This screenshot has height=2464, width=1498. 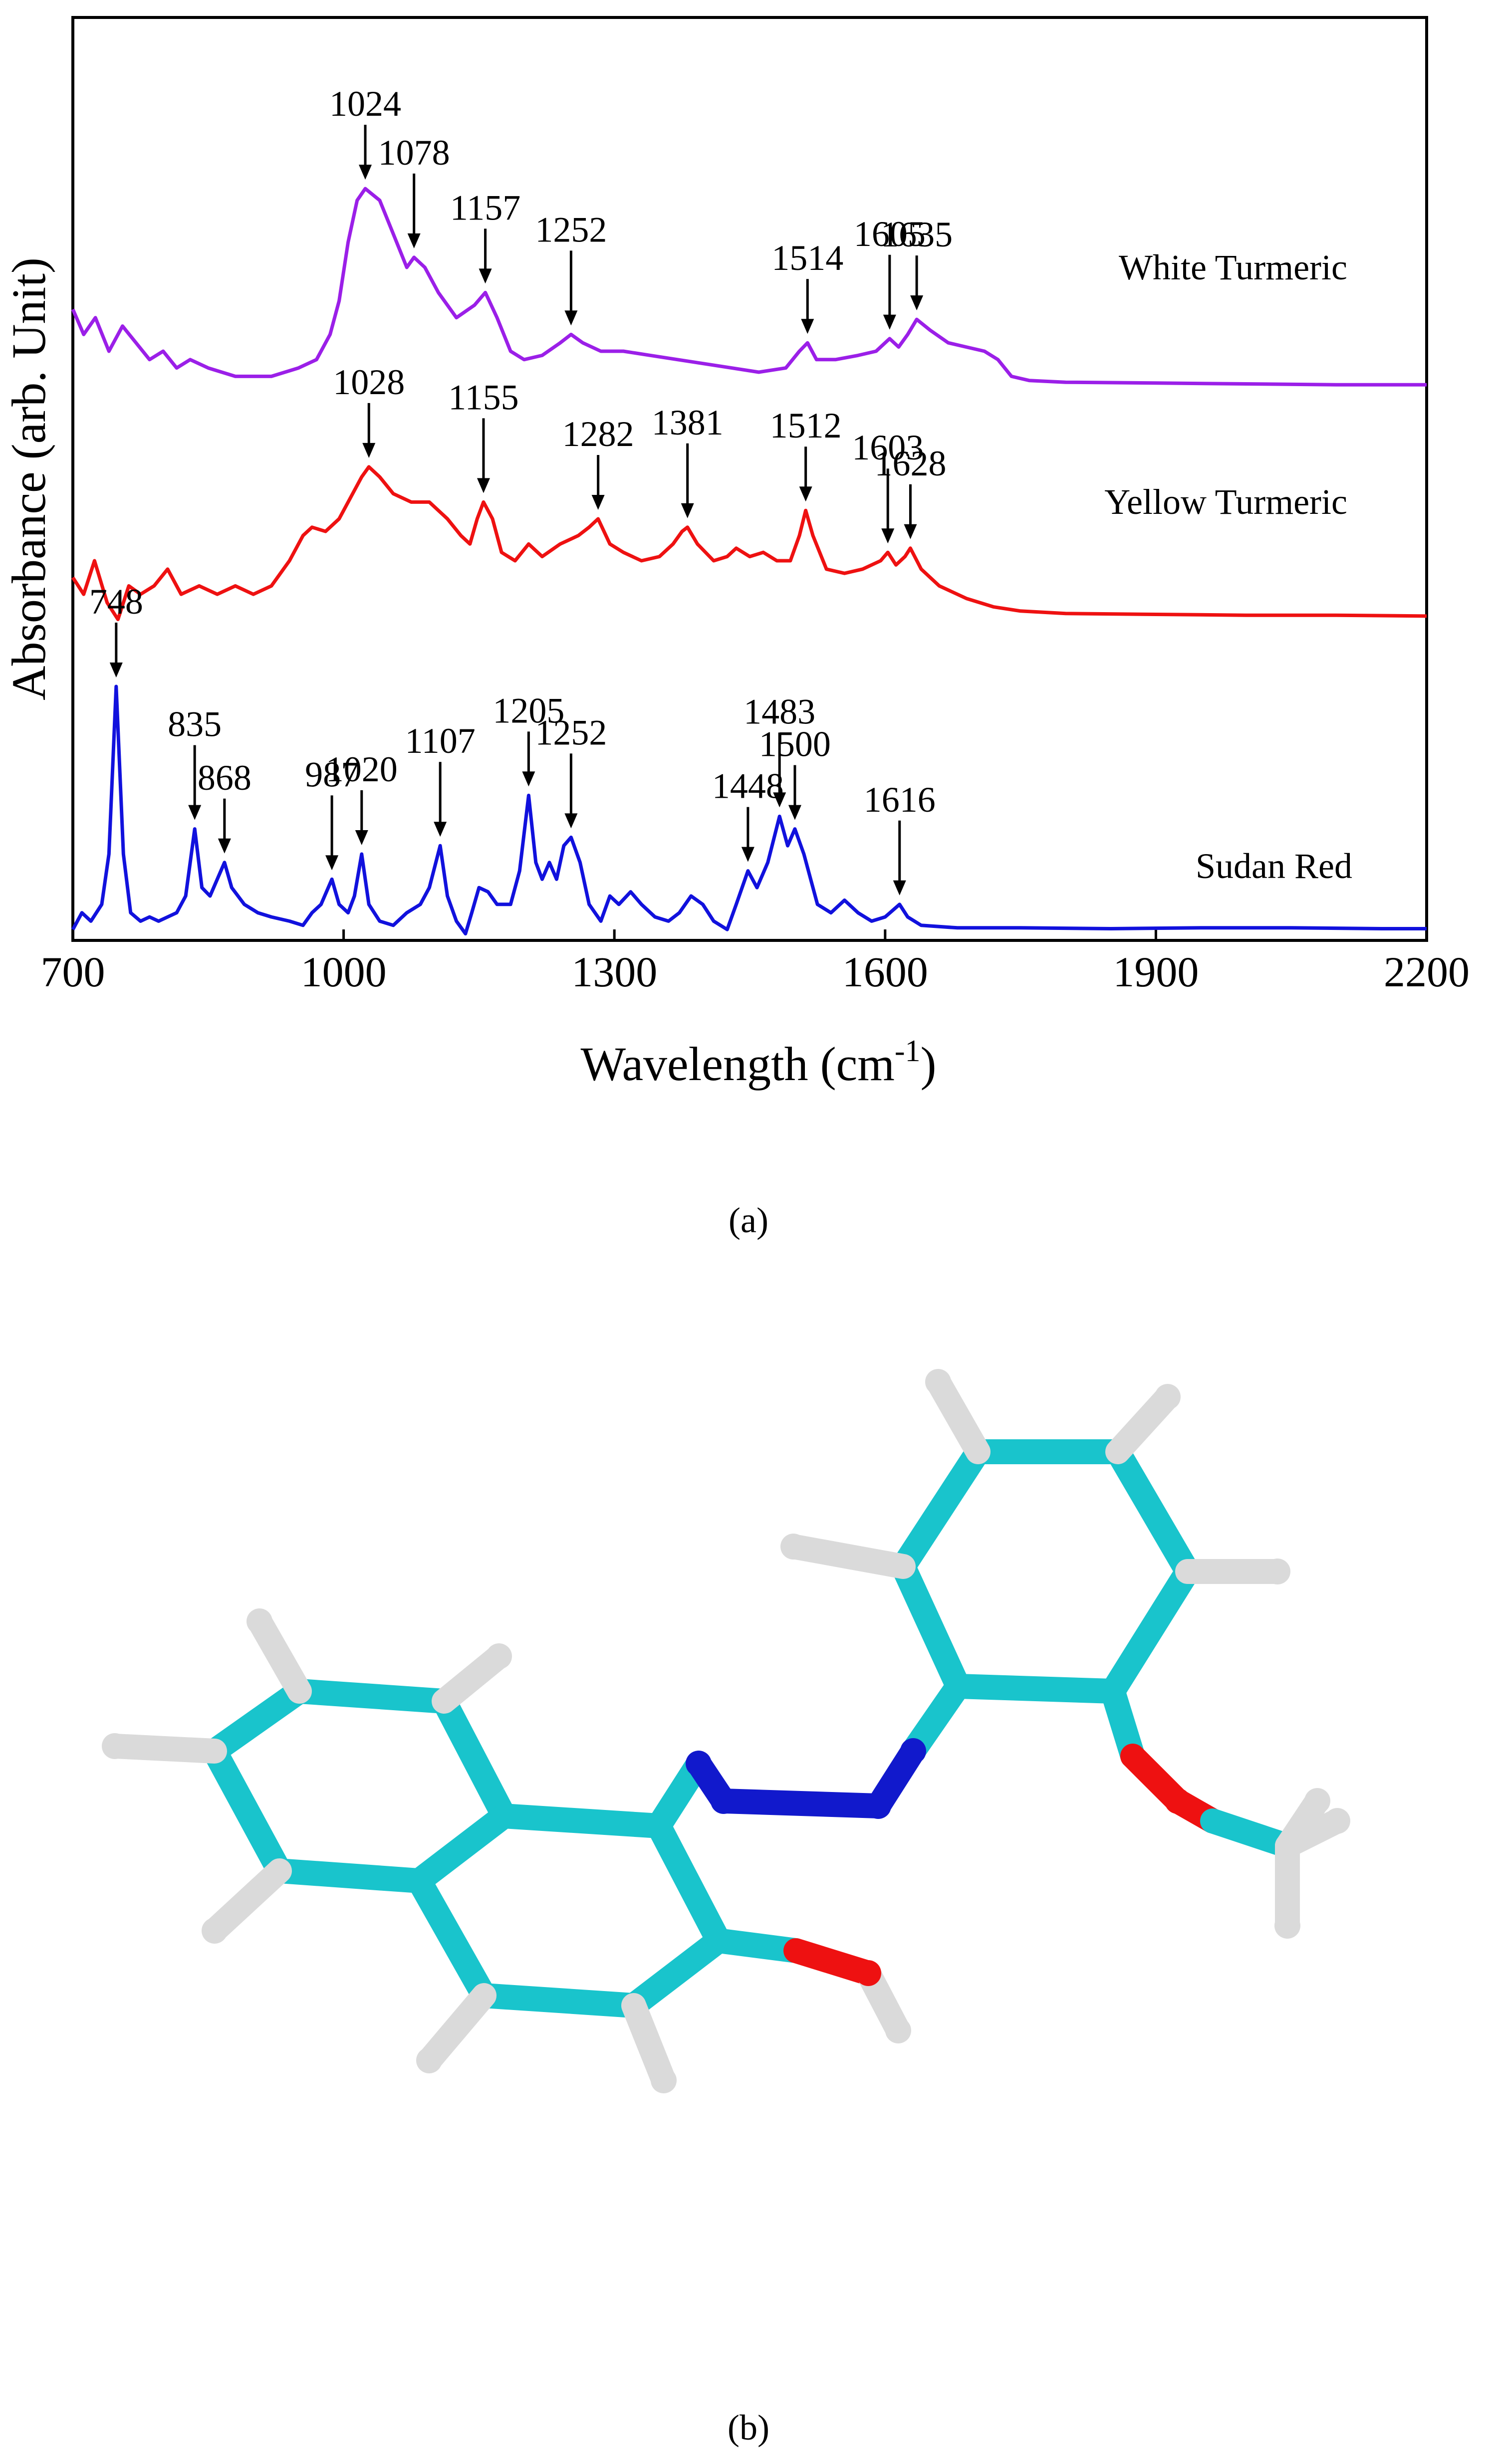 I want to click on x-axis-title-superscript: -1, so click(x=908, y=1051).